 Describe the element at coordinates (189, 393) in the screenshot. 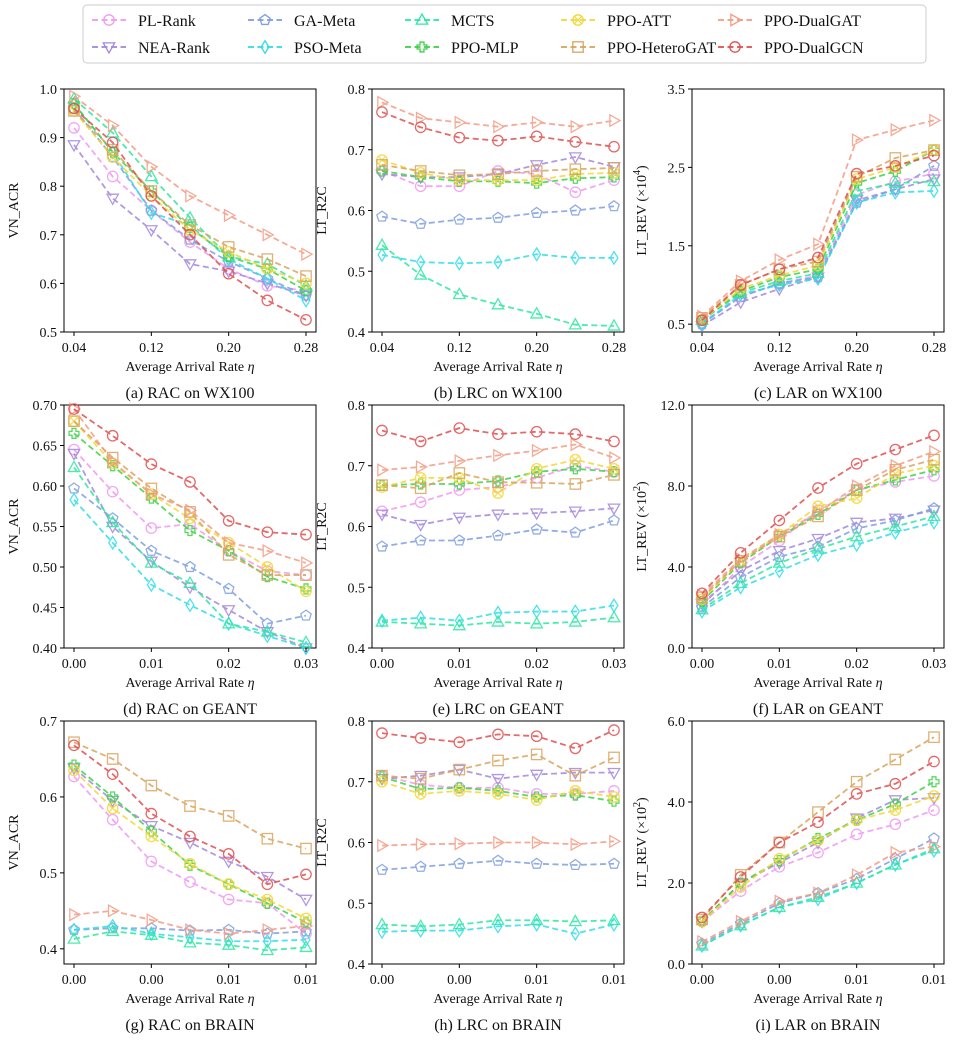

I see `panel-caption: (a) RAC on WX100` at that location.